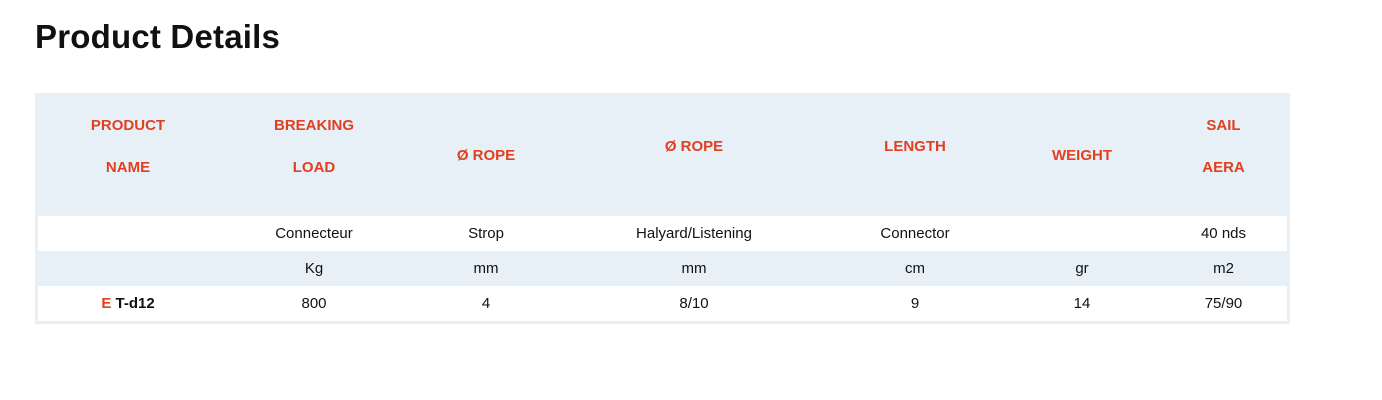 This screenshot has width=1382, height=400. Describe the element at coordinates (135, 303) in the screenshot. I see `product-name: T-d12` at that location.